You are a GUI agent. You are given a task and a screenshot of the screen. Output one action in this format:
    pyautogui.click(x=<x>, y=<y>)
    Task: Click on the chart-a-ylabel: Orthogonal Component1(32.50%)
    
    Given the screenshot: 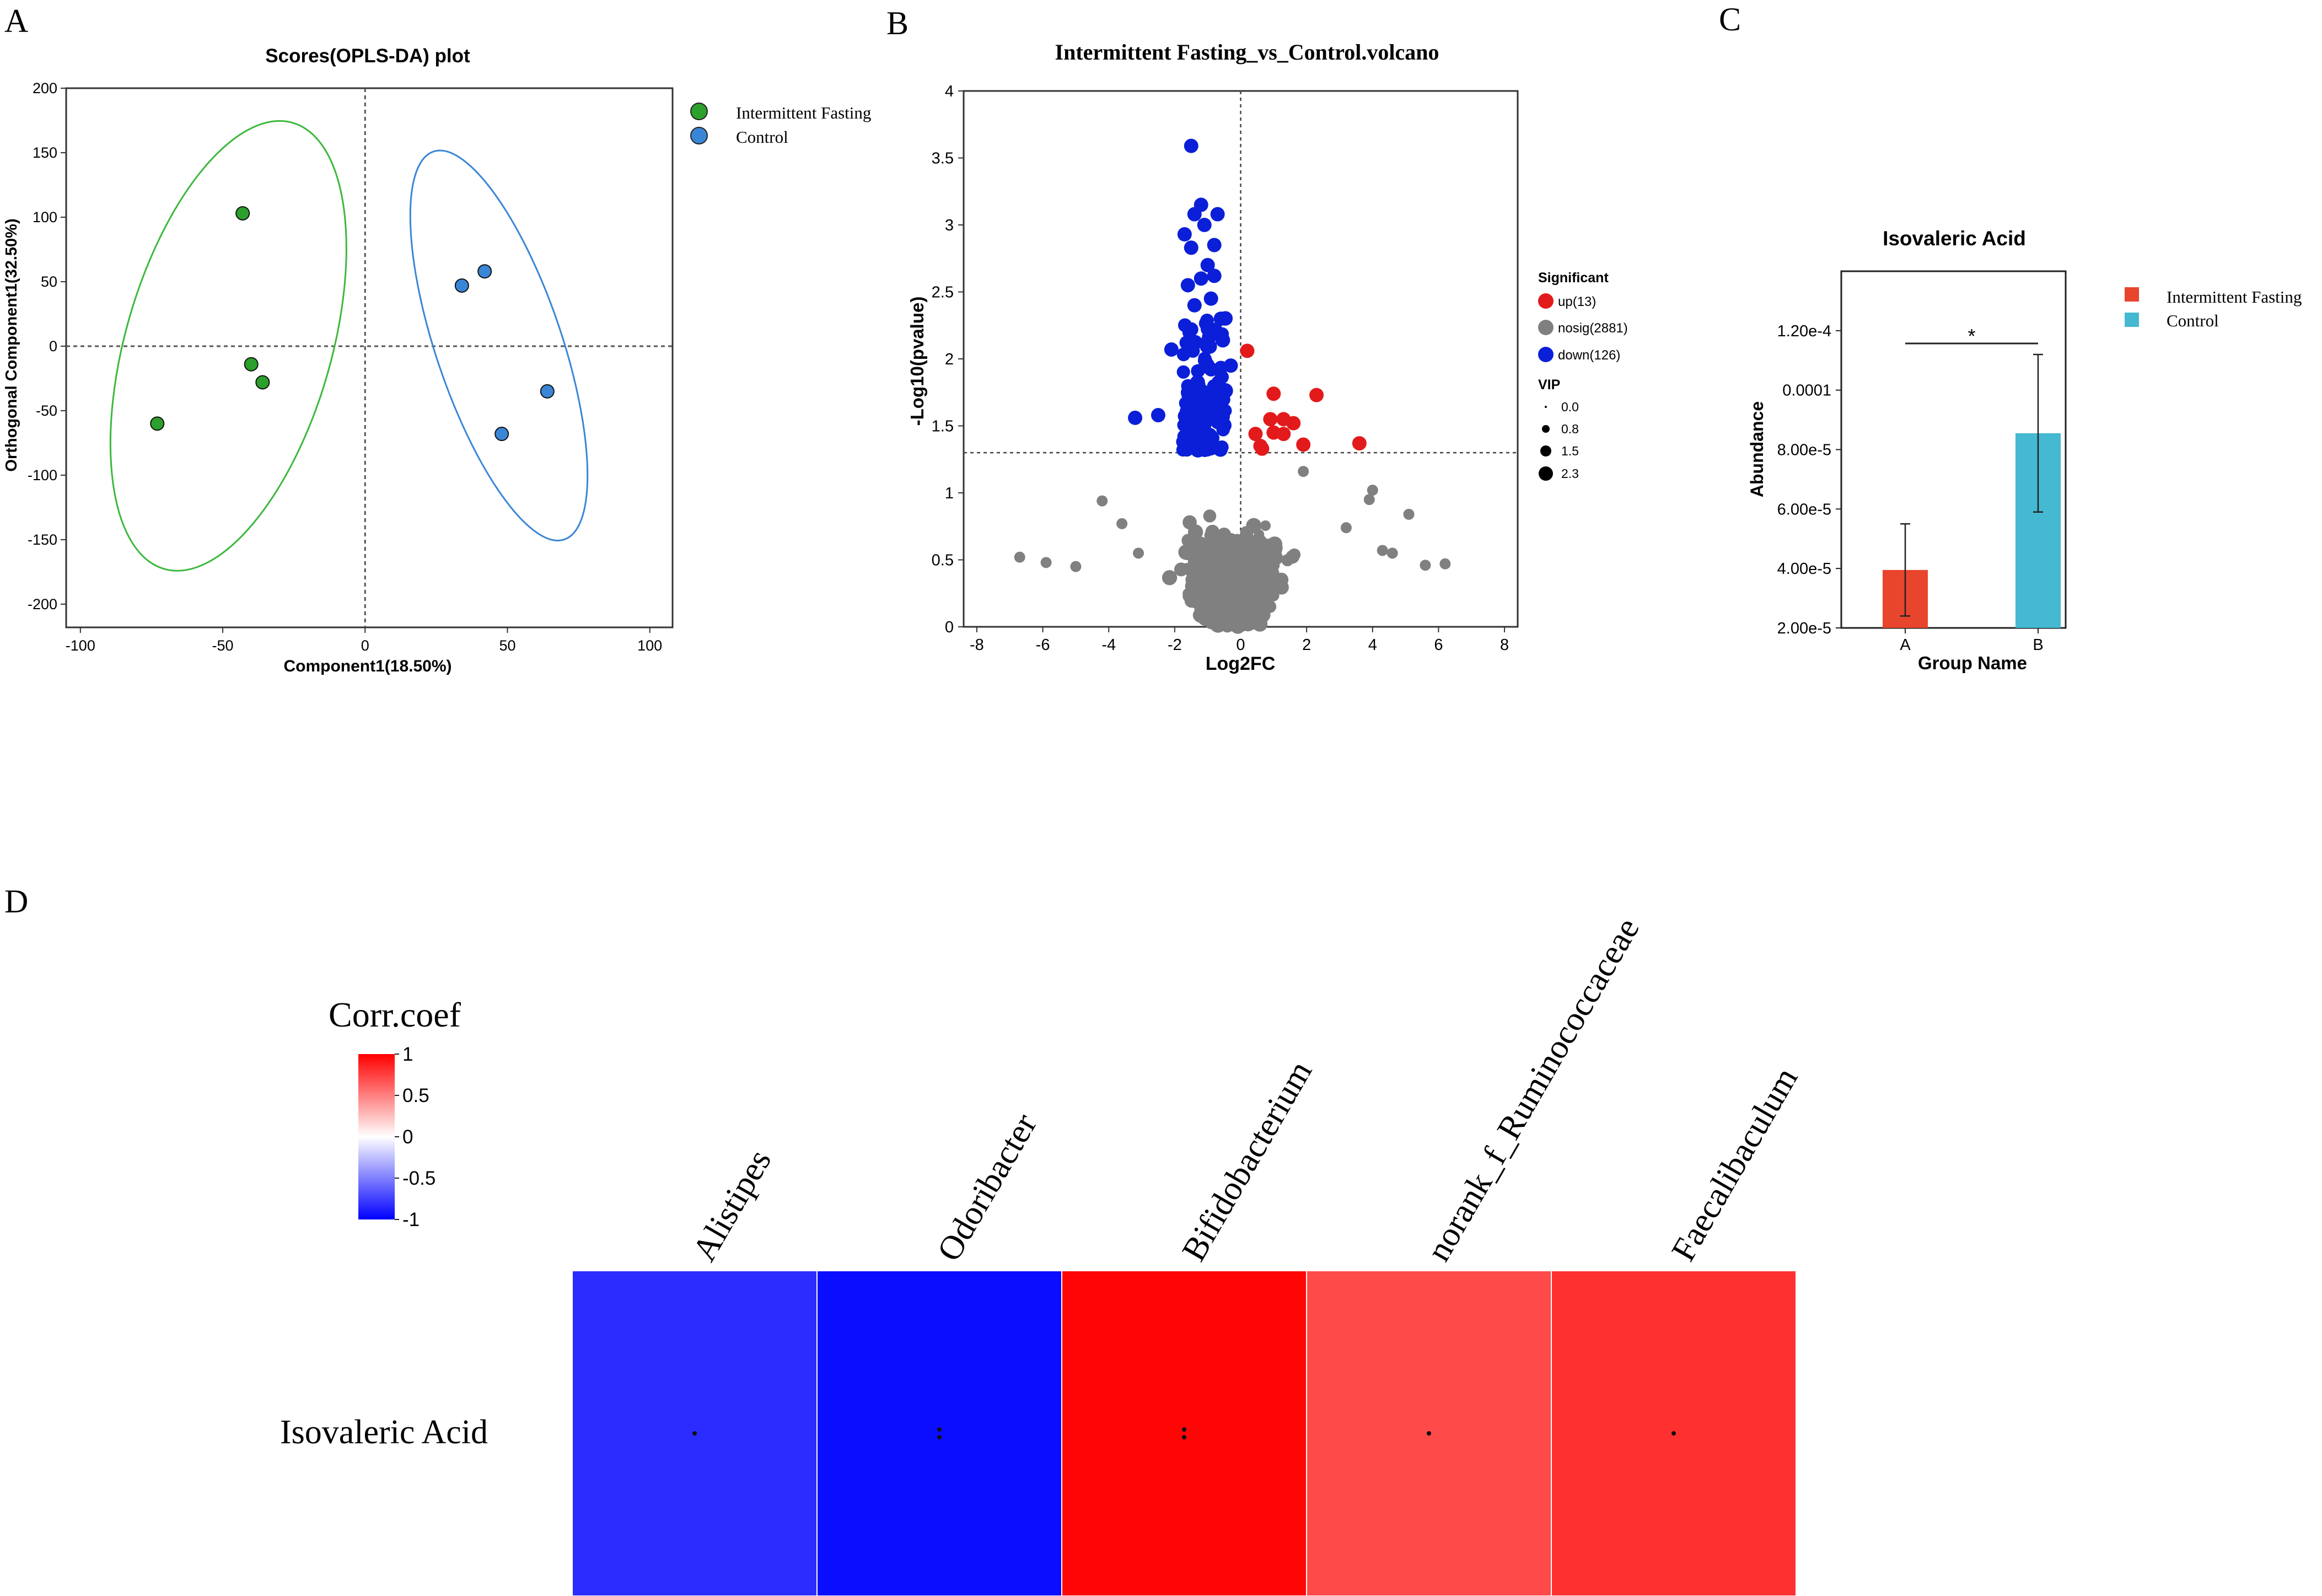 What is the action you would take?
    pyautogui.click(x=11, y=344)
    